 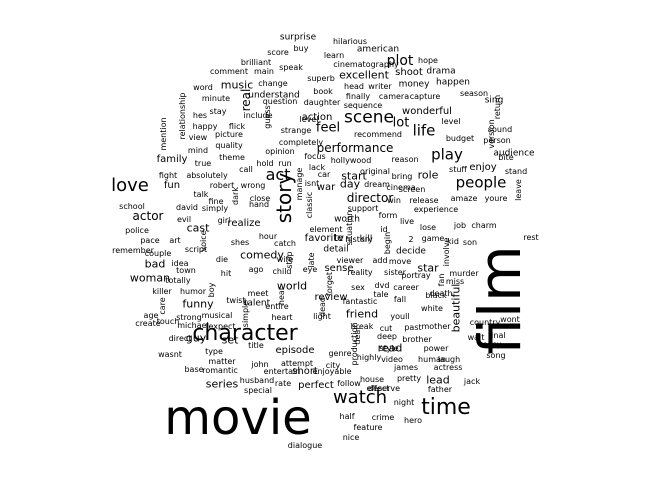 What do you see at coordinates (332, 371) in the screenshot?
I see `cloud-word: enjoyable` at bounding box center [332, 371].